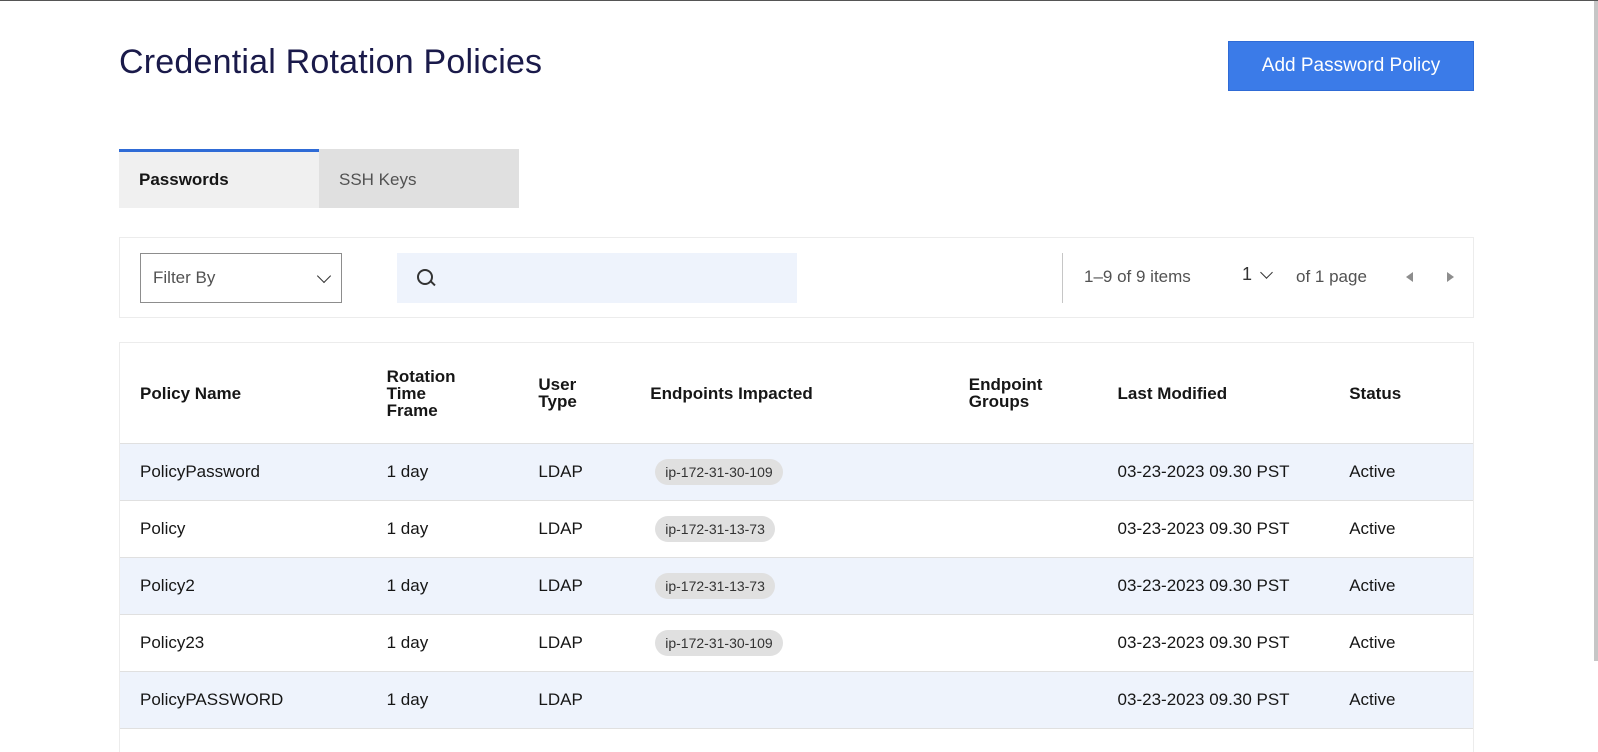  What do you see at coordinates (212, 699) in the screenshot?
I see `cell-policy-name: PolicyPASSWORD` at bounding box center [212, 699].